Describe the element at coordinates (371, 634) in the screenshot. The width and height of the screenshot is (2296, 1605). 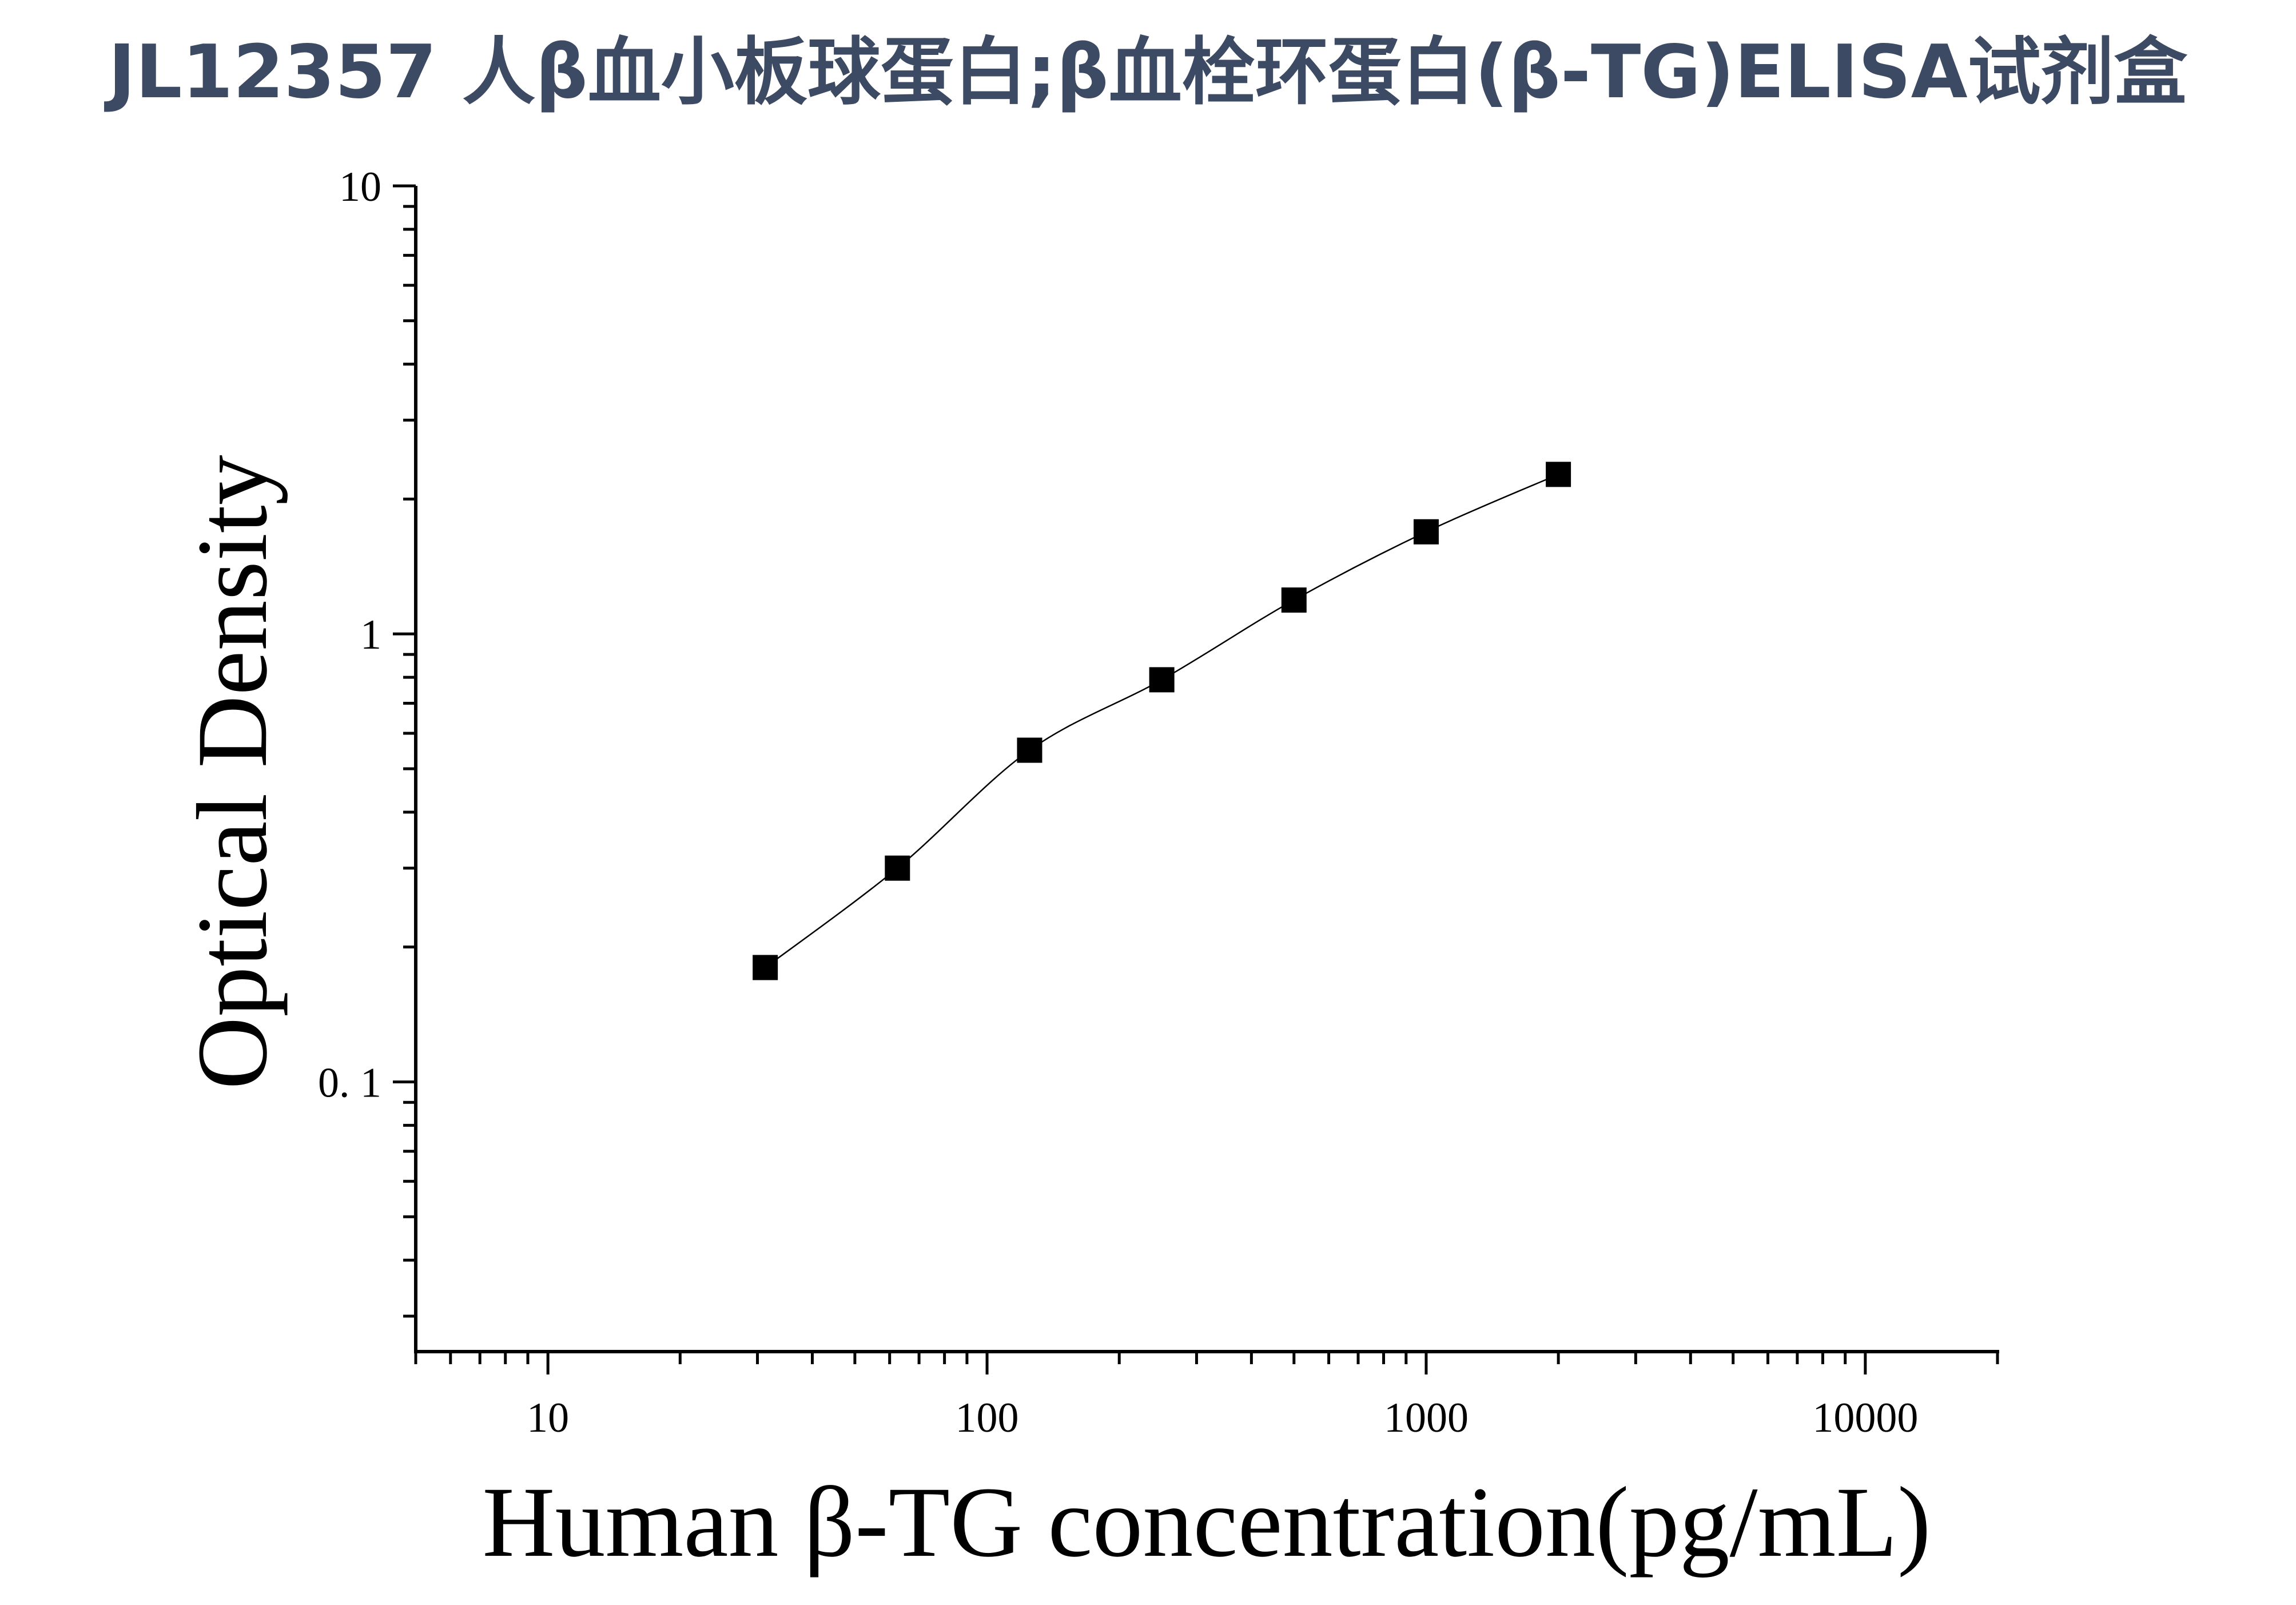
I see `y-tick-label: 1` at that location.